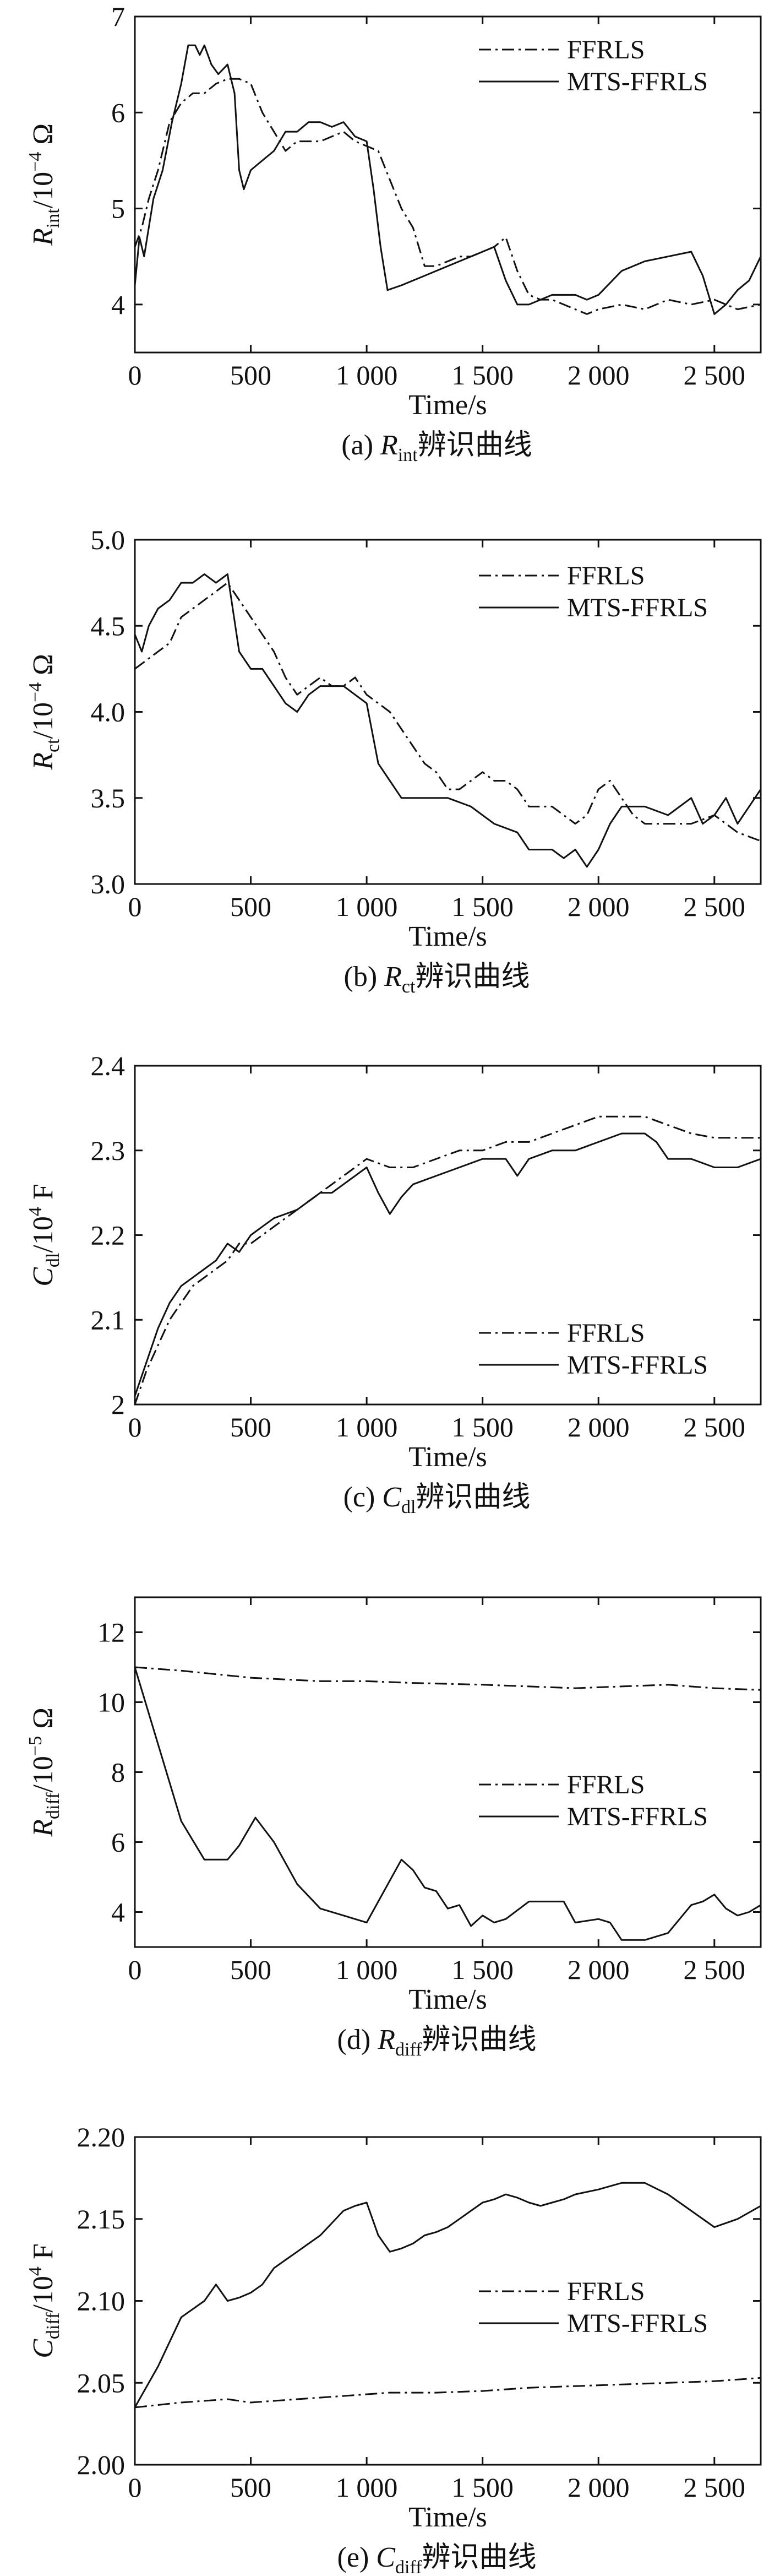 The image size is (780, 2576). Describe the element at coordinates (44, 712) in the screenshot. I see `y-axis-label: Rct/10−4 Ω` at that location.